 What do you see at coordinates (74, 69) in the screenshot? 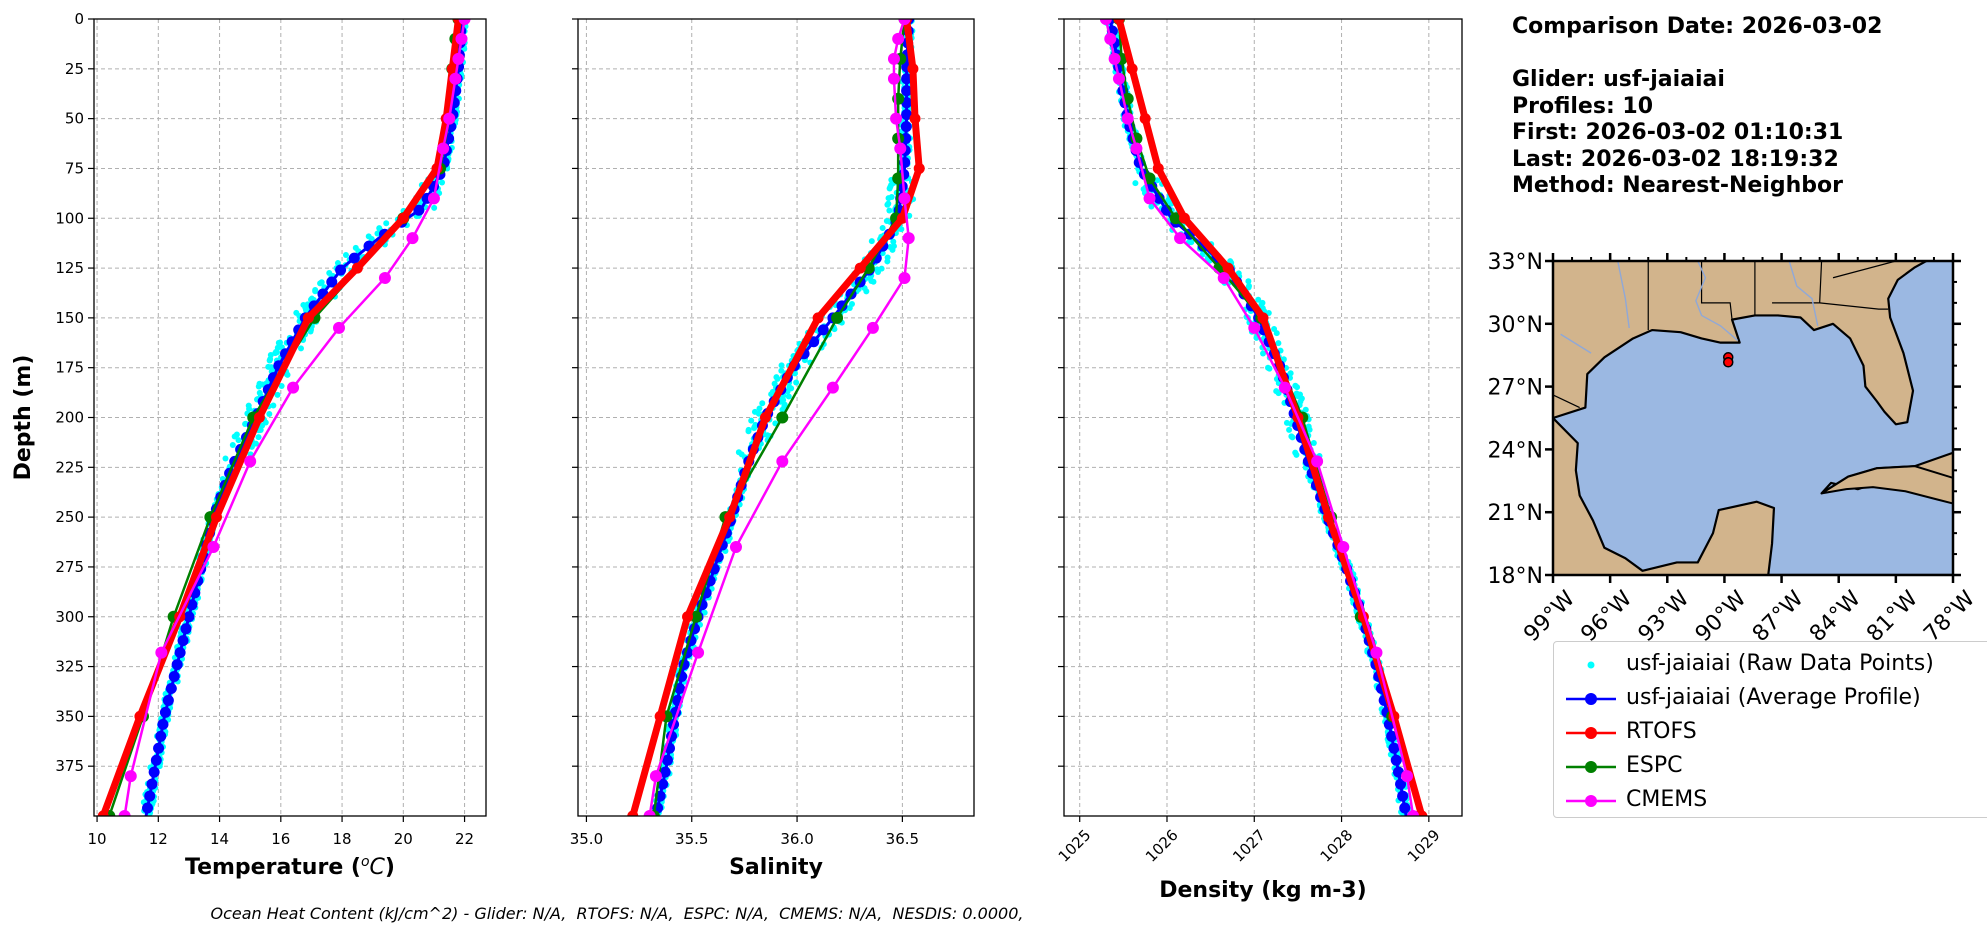
I see `y-tick-label: 25` at bounding box center [74, 69].